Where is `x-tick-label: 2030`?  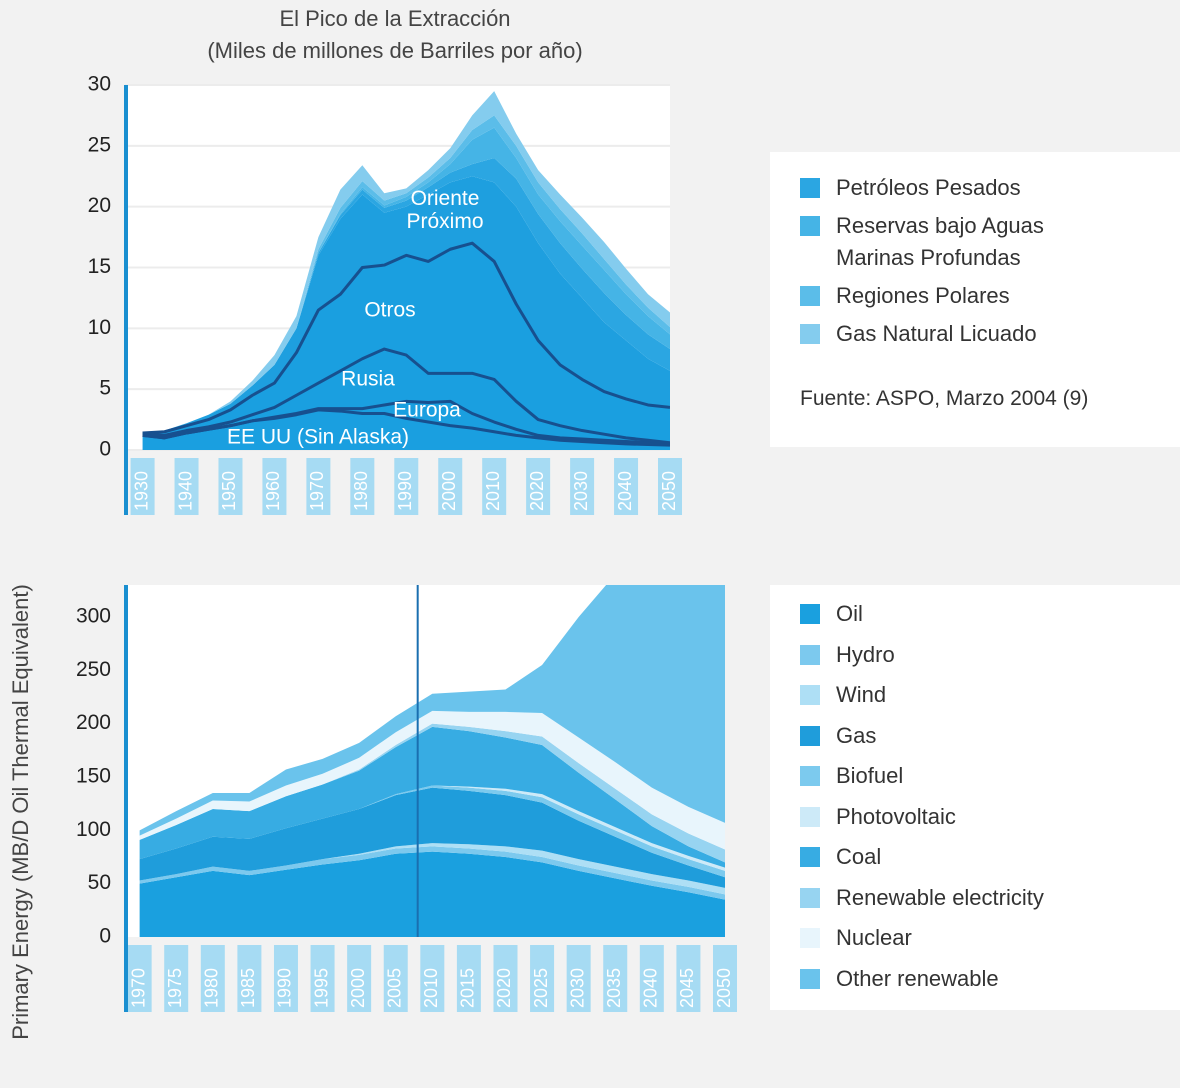
x-tick-label: 2030 is located at coordinates (577, 988).